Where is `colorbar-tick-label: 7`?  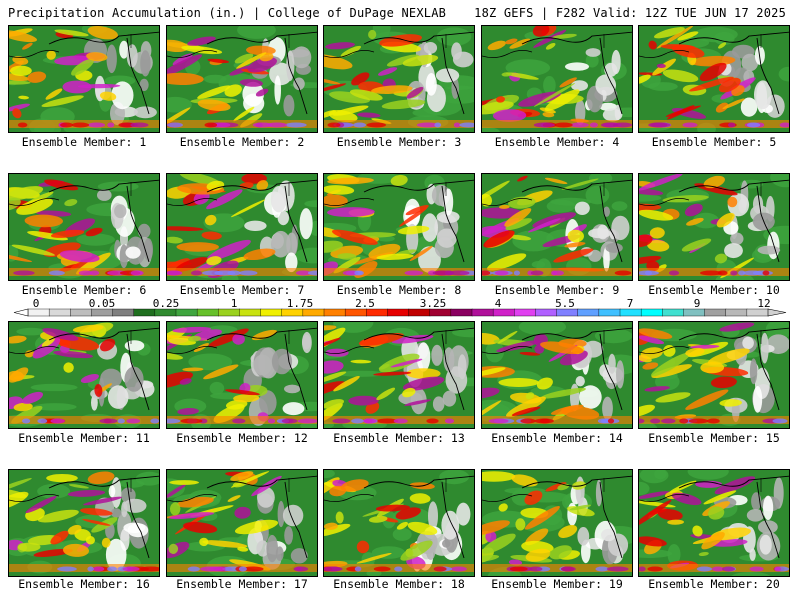
colorbar-tick-label: 7 is located at coordinates (630, 303).